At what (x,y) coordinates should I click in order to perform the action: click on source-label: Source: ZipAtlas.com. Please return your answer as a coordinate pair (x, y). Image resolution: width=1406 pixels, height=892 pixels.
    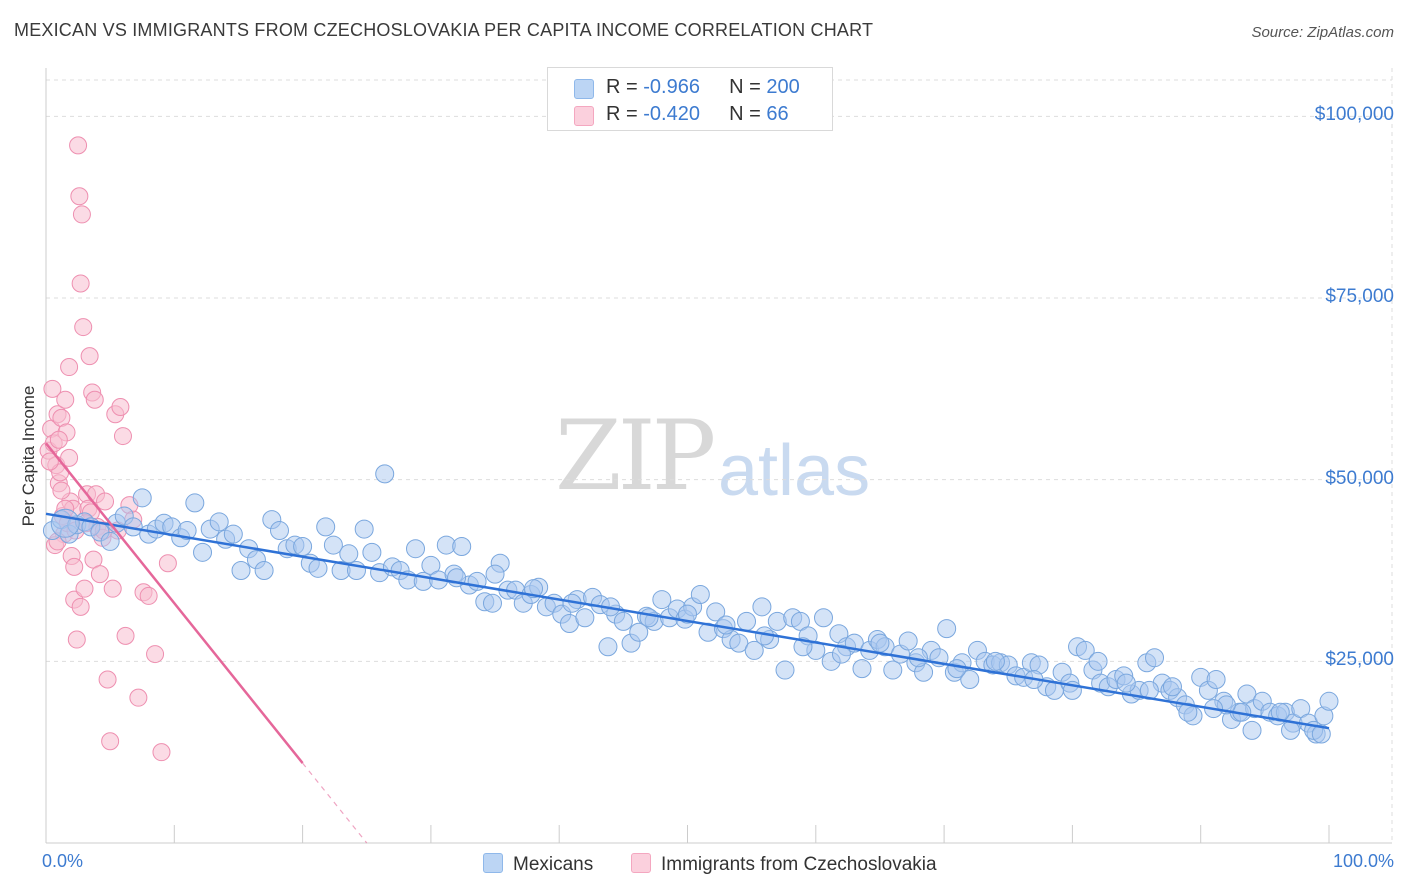
    Looking at the image, I should click on (1322, 32).